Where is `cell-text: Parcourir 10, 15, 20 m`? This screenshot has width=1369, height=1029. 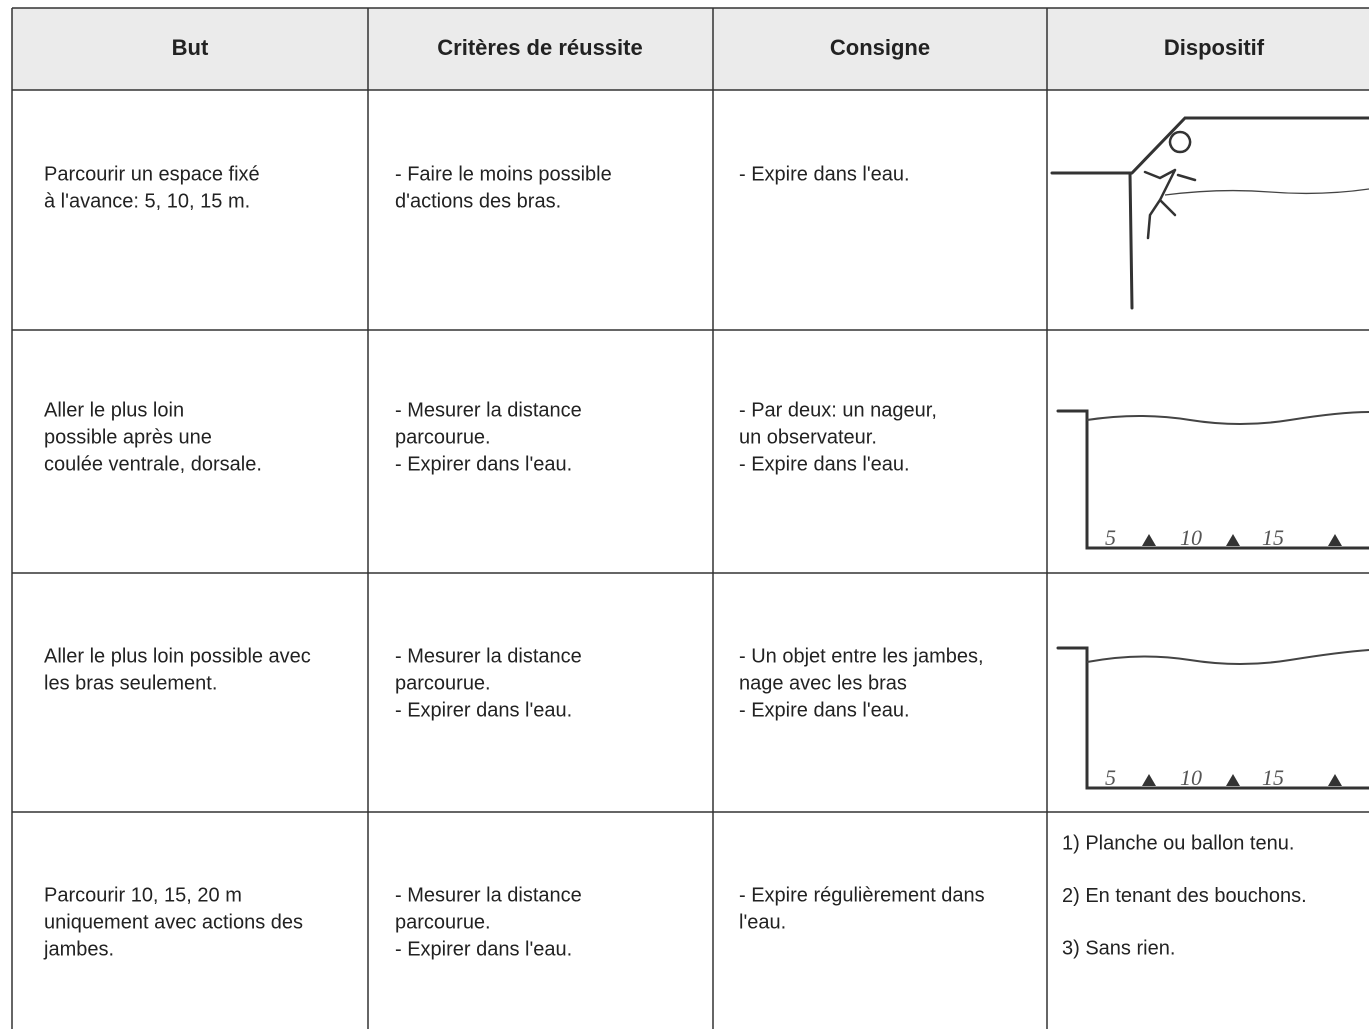 cell-text: Parcourir 10, 15, 20 m is located at coordinates (143, 895).